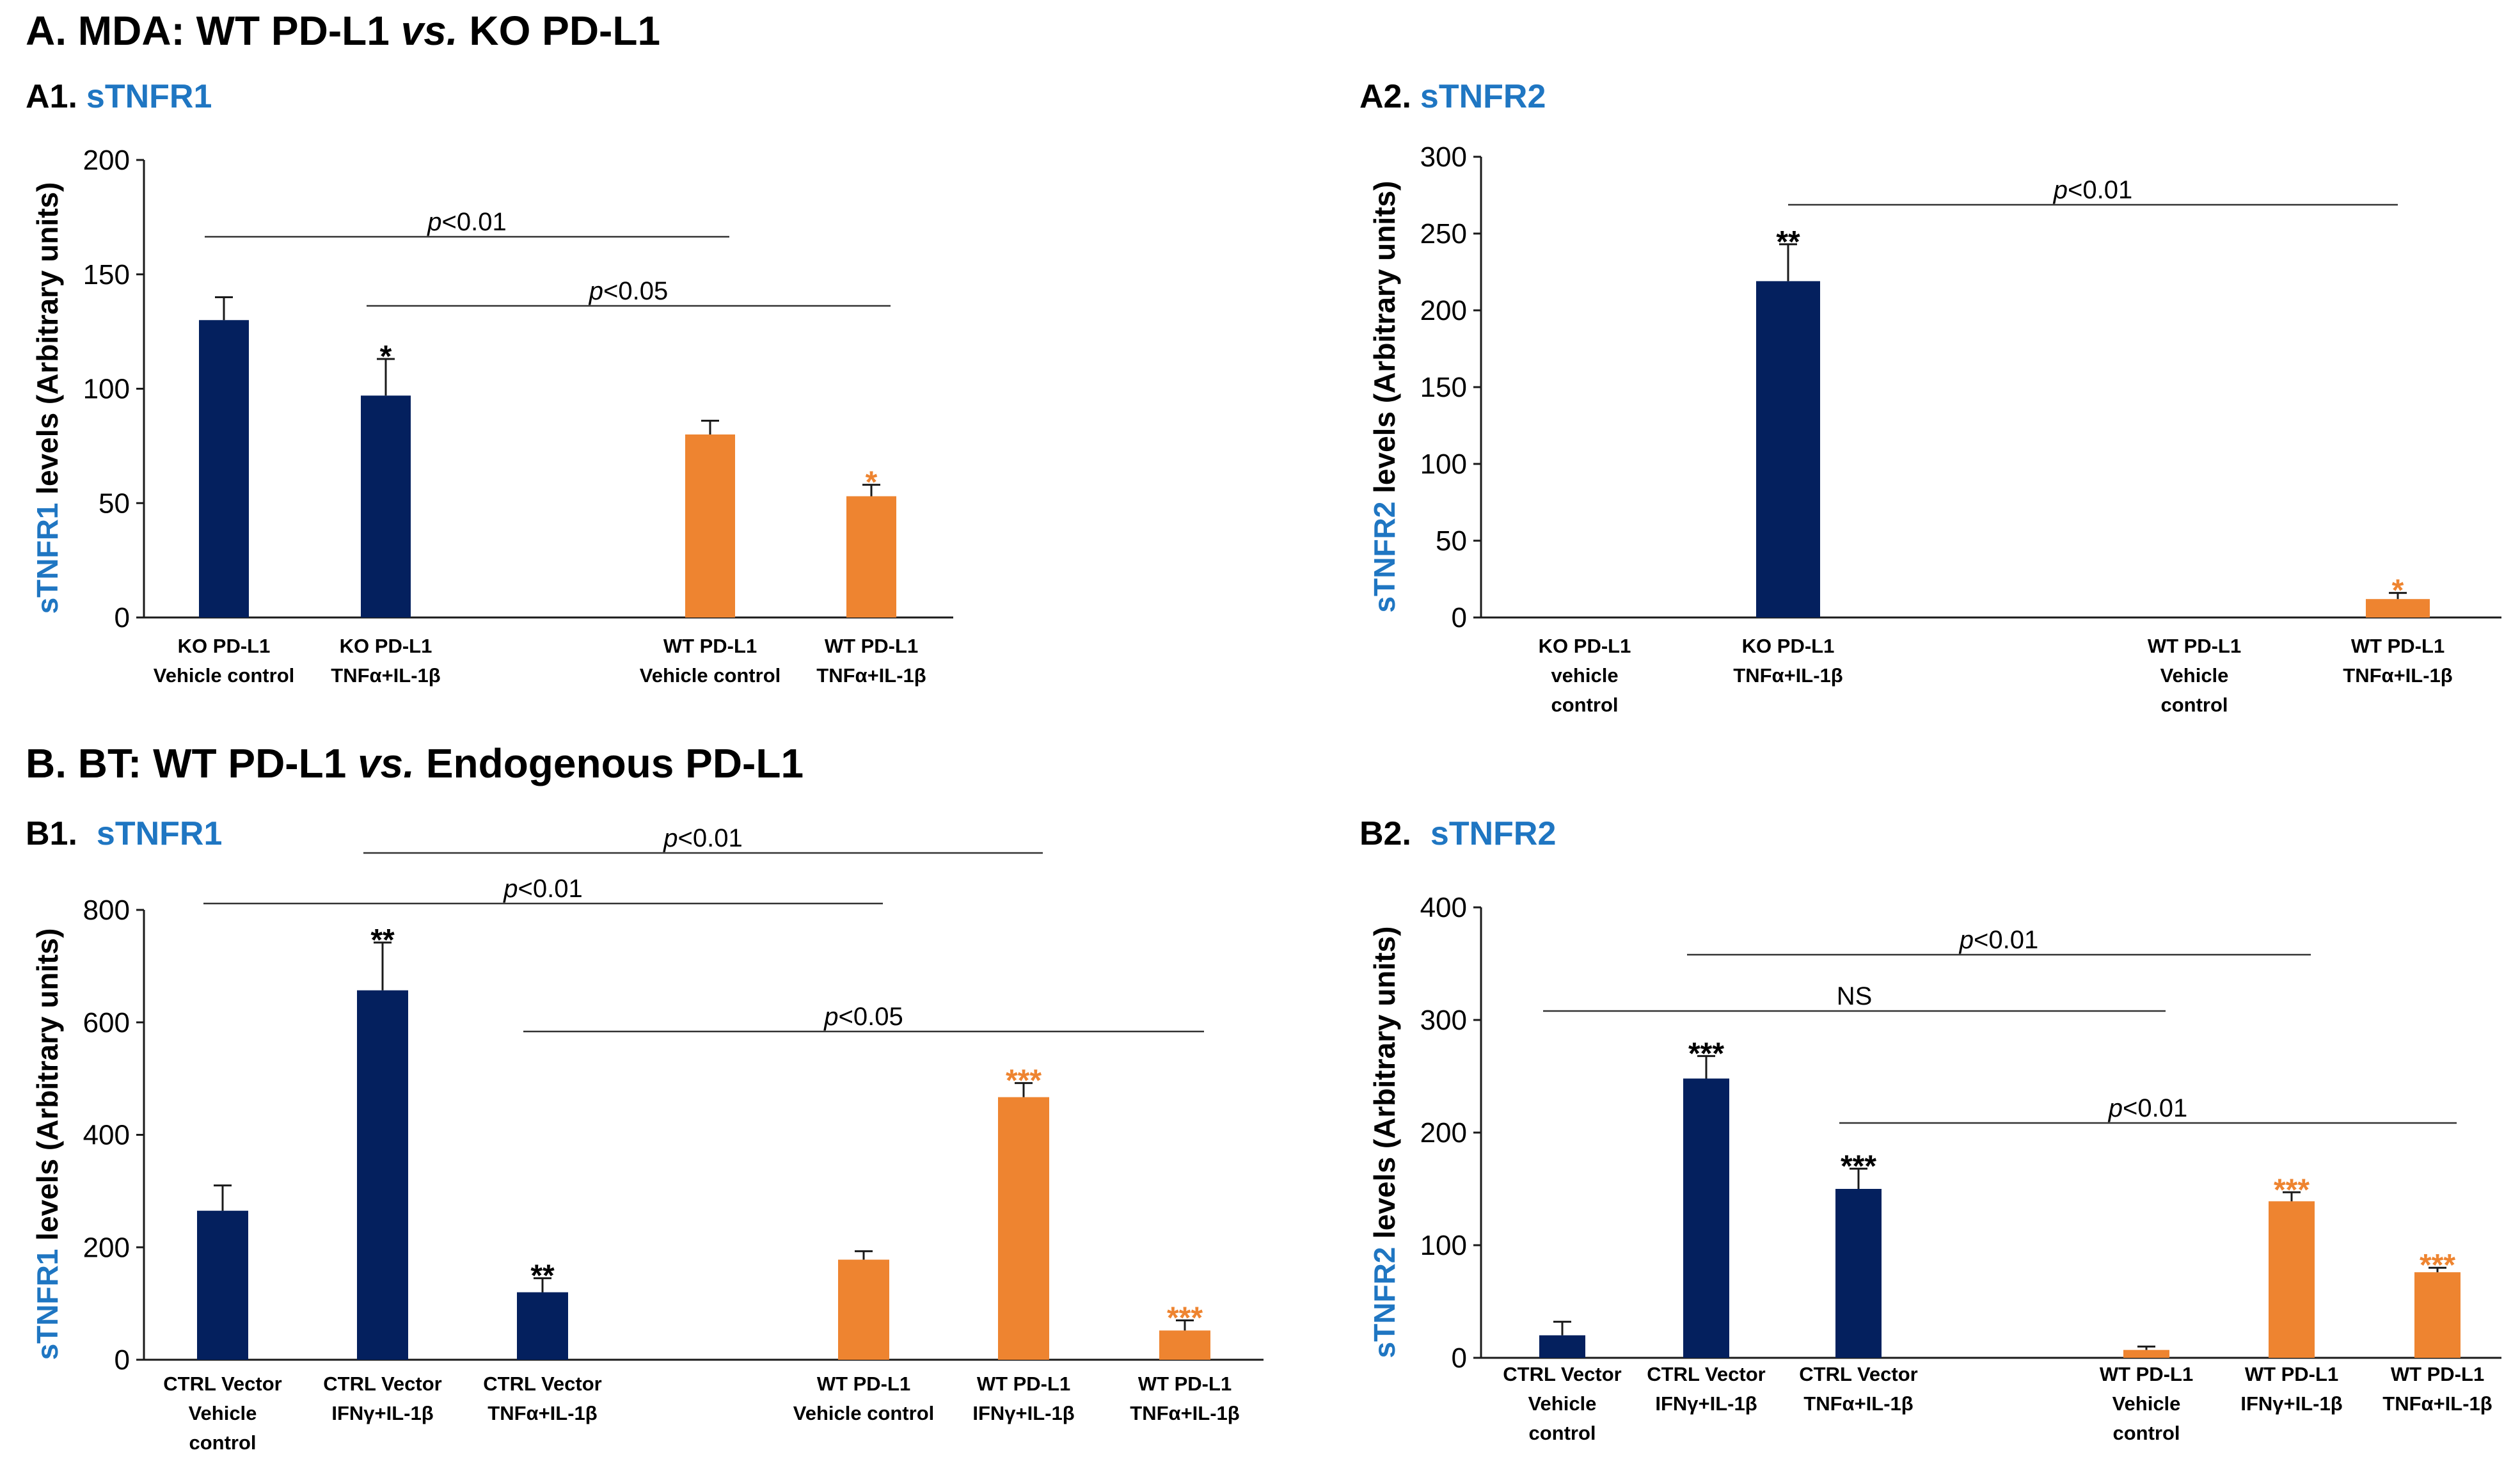  What do you see at coordinates (2194, 675) in the screenshot?
I see `a2-category-label: WT PD-L1 Vehicle control` at bounding box center [2194, 675].